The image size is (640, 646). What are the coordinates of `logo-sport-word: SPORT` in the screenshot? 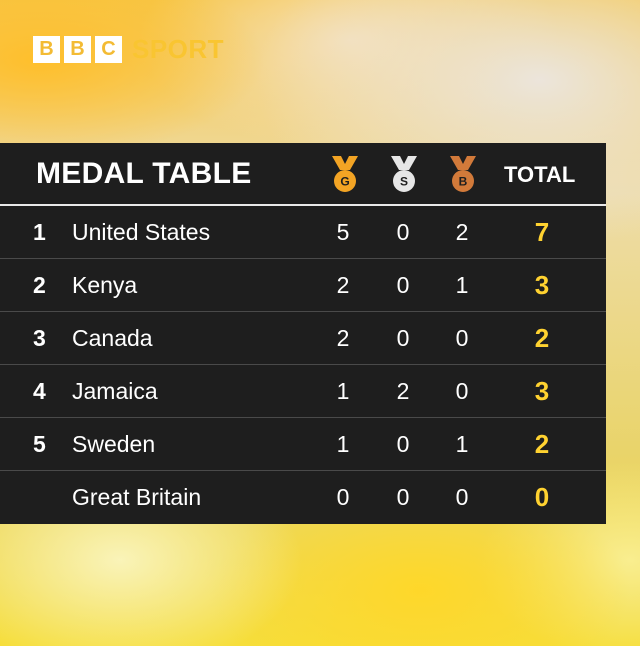 It's located at (178, 49).